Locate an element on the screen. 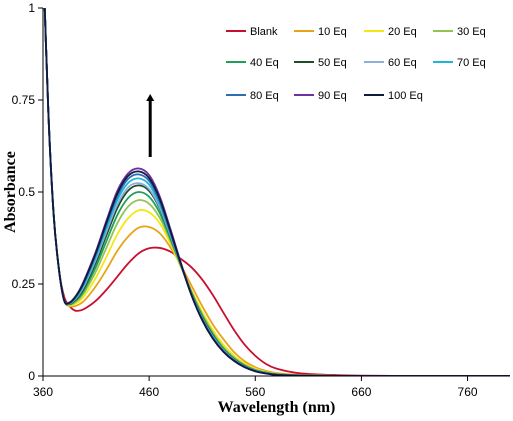 The height and width of the screenshot is (421, 513). legend-label: 70 Eq is located at coordinates (471, 63).